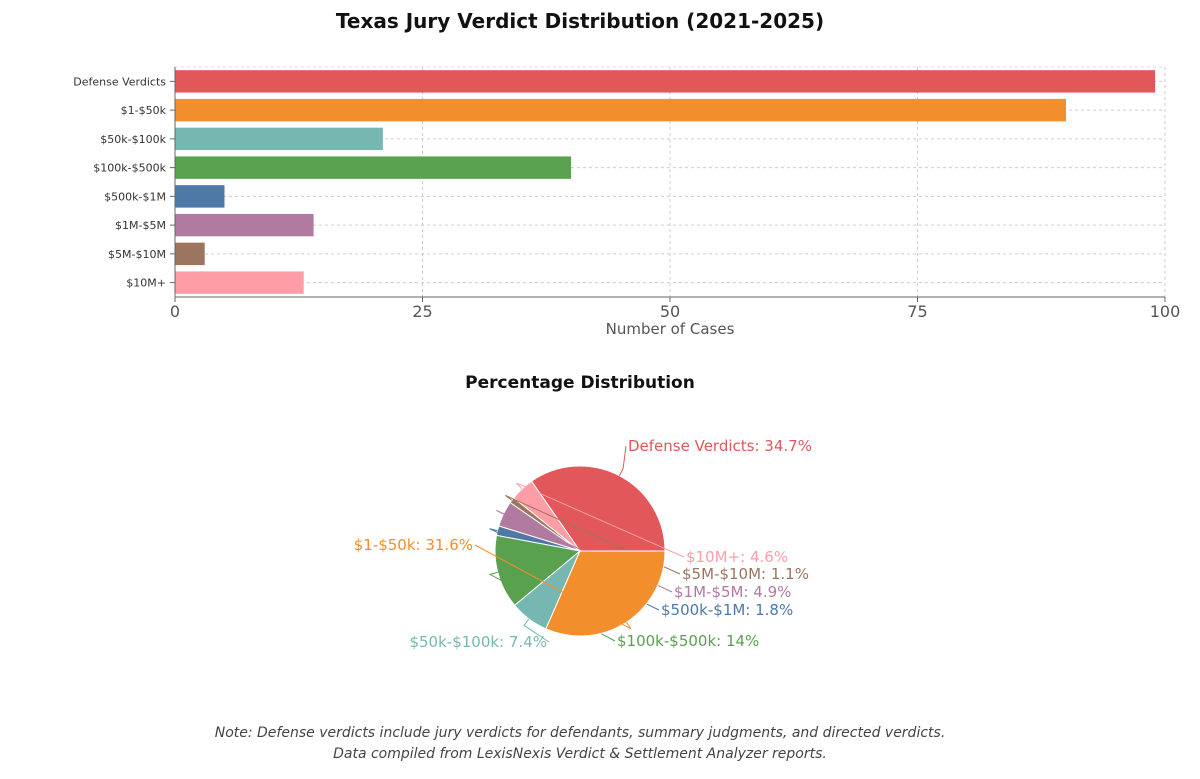 The height and width of the screenshot is (779, 1200). What do you see at coordinates (413, 545) in the screenshot?
I see `pie-slice-label: $1-$50k: 31.6%` at bounding box center [413, 545].